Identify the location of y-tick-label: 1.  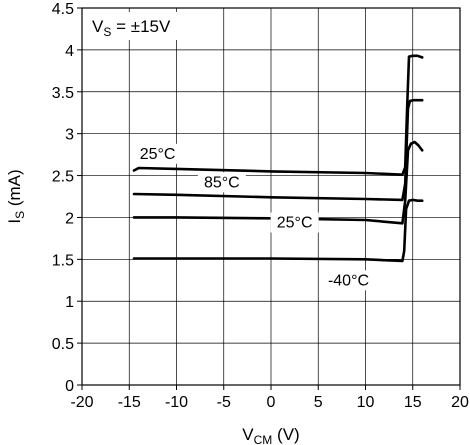
(69, 302).